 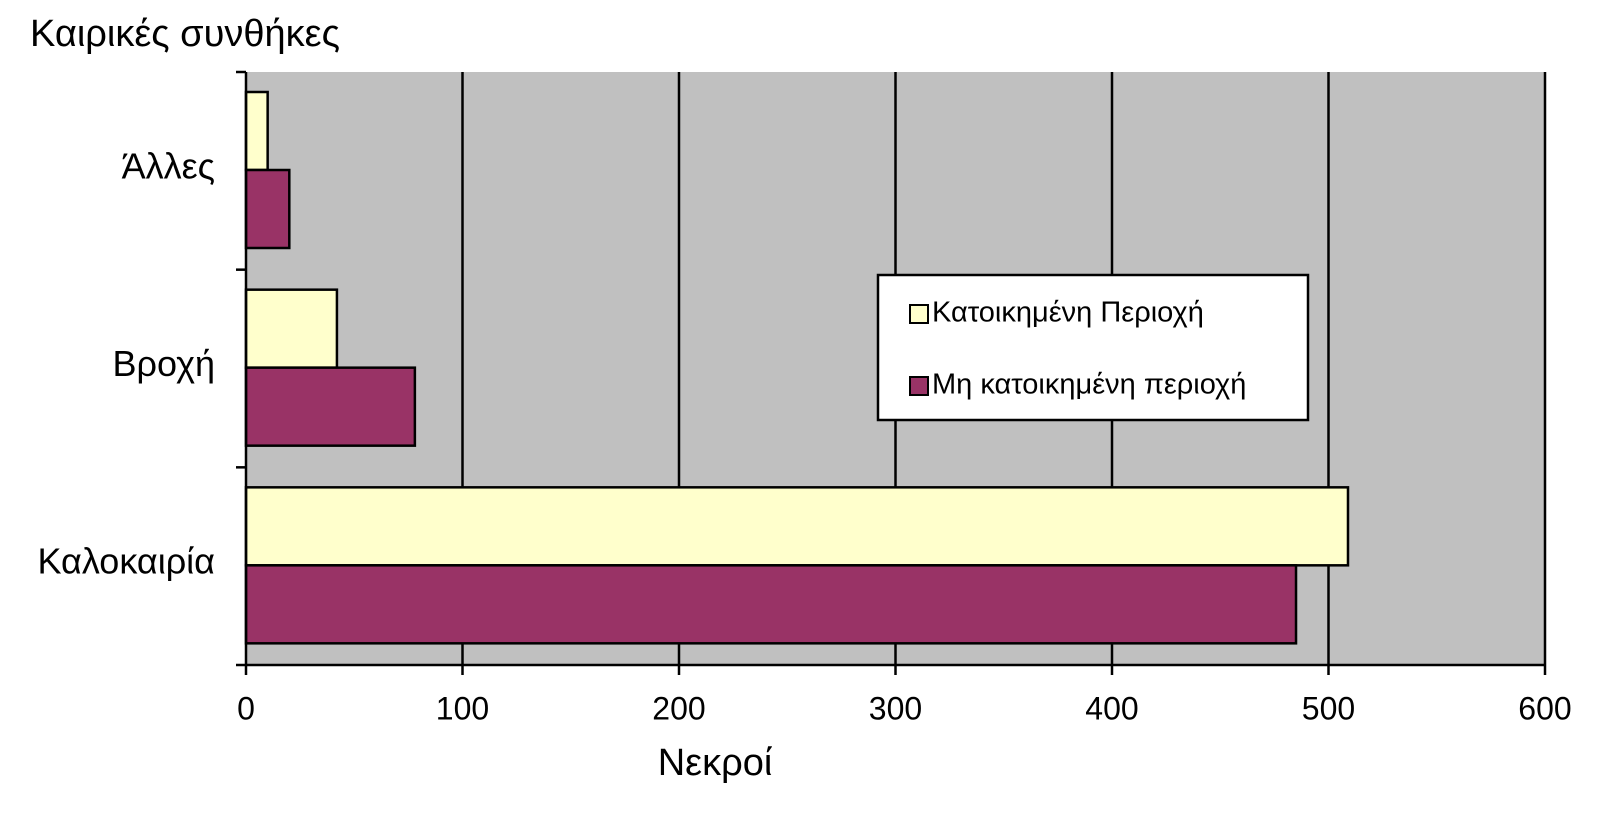 I want to click on legend-box, so click(x=1093, y=347).